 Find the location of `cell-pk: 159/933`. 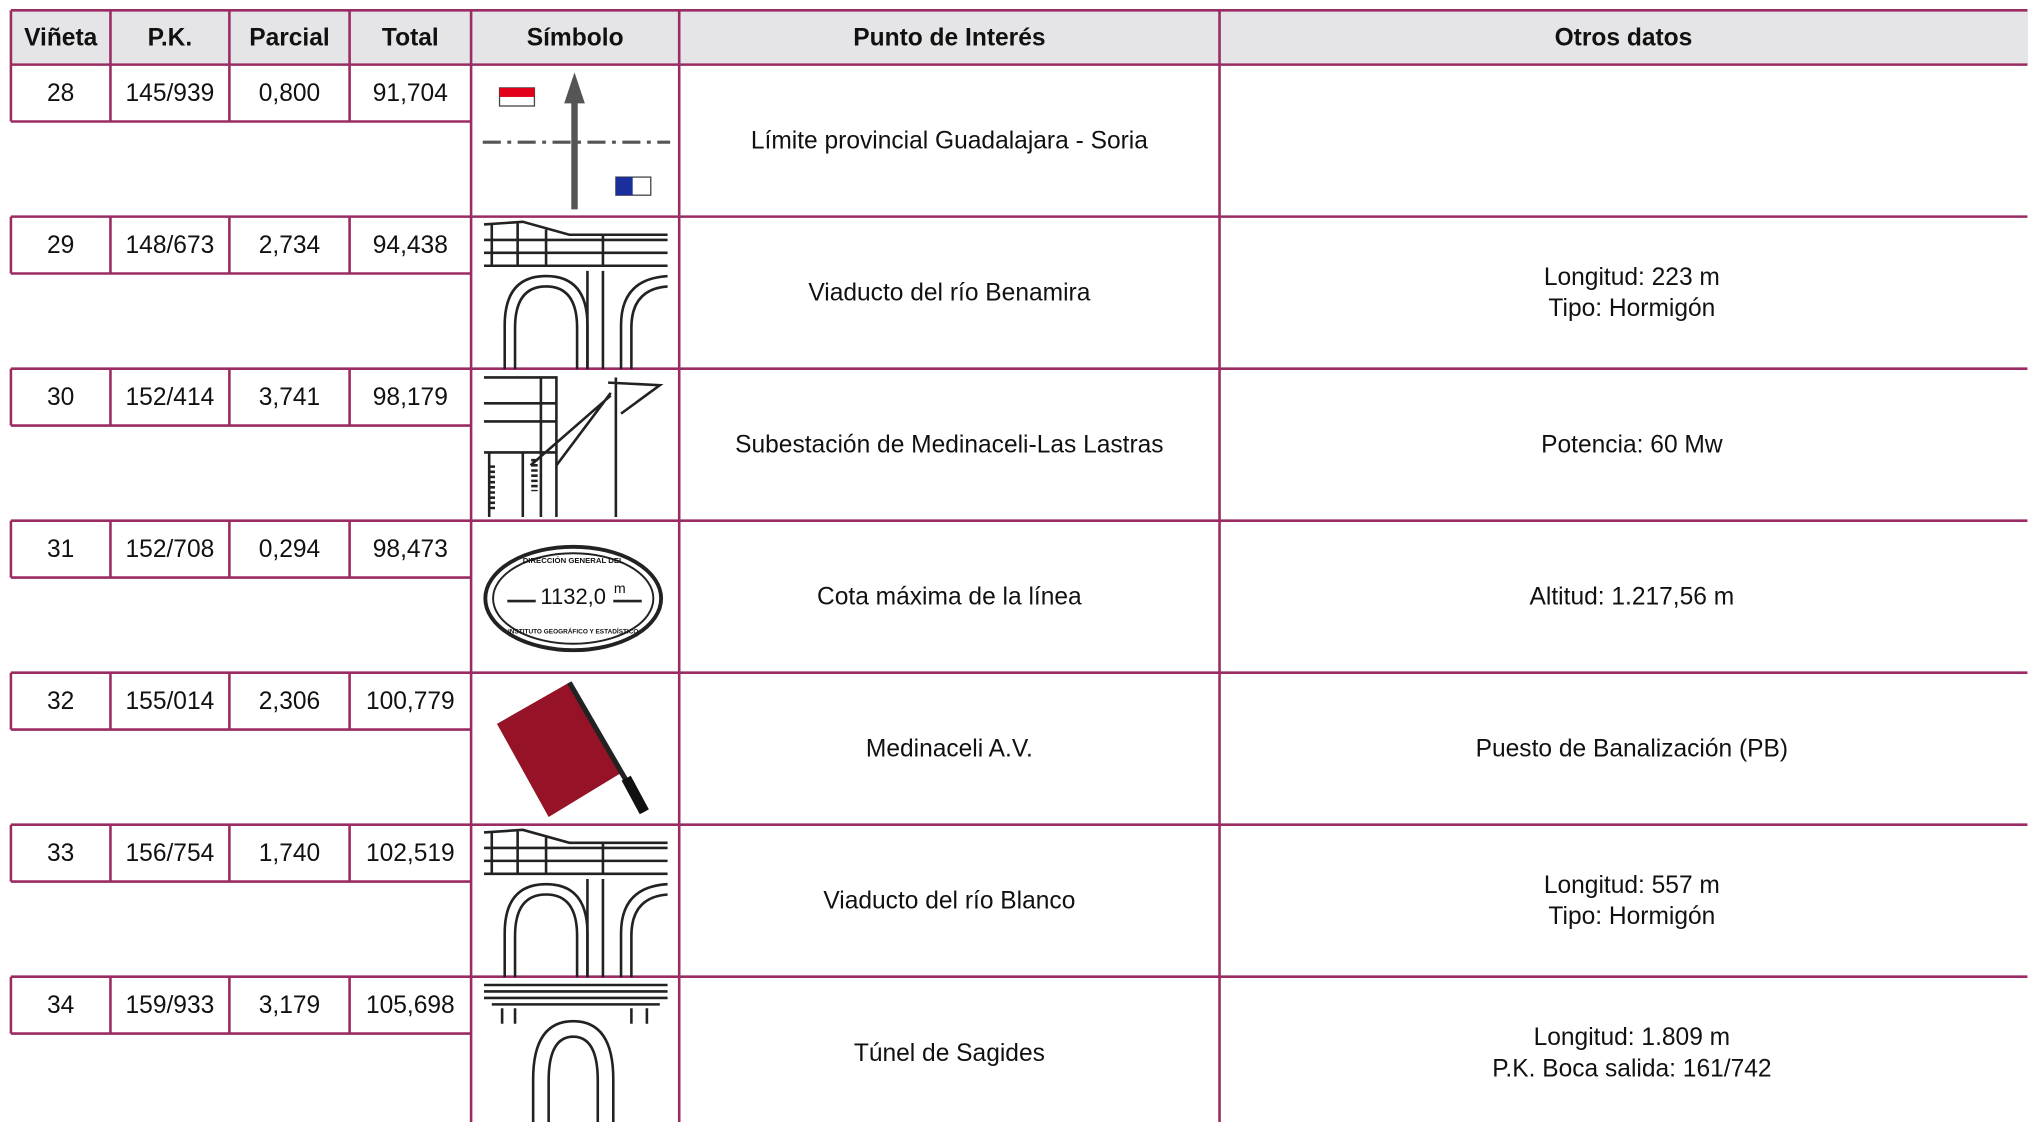

cell-pk: 159/933 is located at coordinates (170, 1005).